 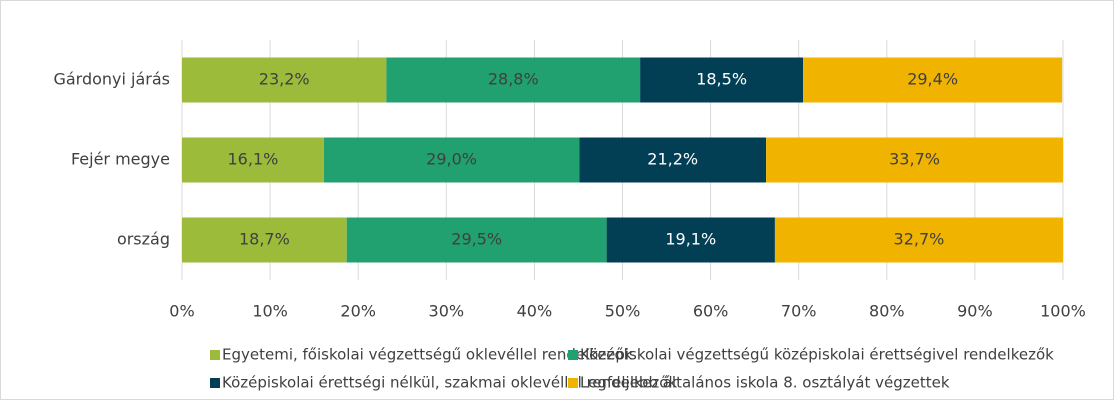 What do you see at coordinates (1063, 311) in the screenshot?
I see `x-tick-label: 100%` at bounding box center [1063, 311].